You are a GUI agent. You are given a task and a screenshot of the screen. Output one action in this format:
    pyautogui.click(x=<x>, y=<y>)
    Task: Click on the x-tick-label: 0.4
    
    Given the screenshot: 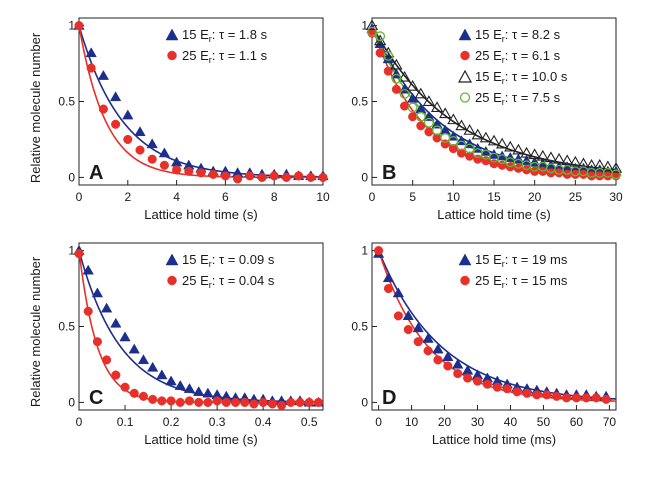 What is the action you would take?
    pyautogui.click(x=263, y=422)
    